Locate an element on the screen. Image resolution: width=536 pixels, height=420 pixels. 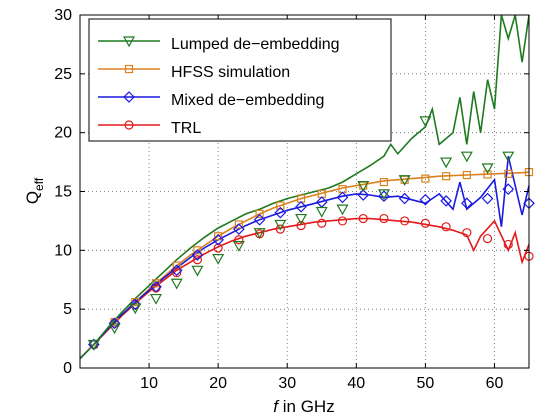
y-tick-label: 5 is located at coordinates (67, 309).